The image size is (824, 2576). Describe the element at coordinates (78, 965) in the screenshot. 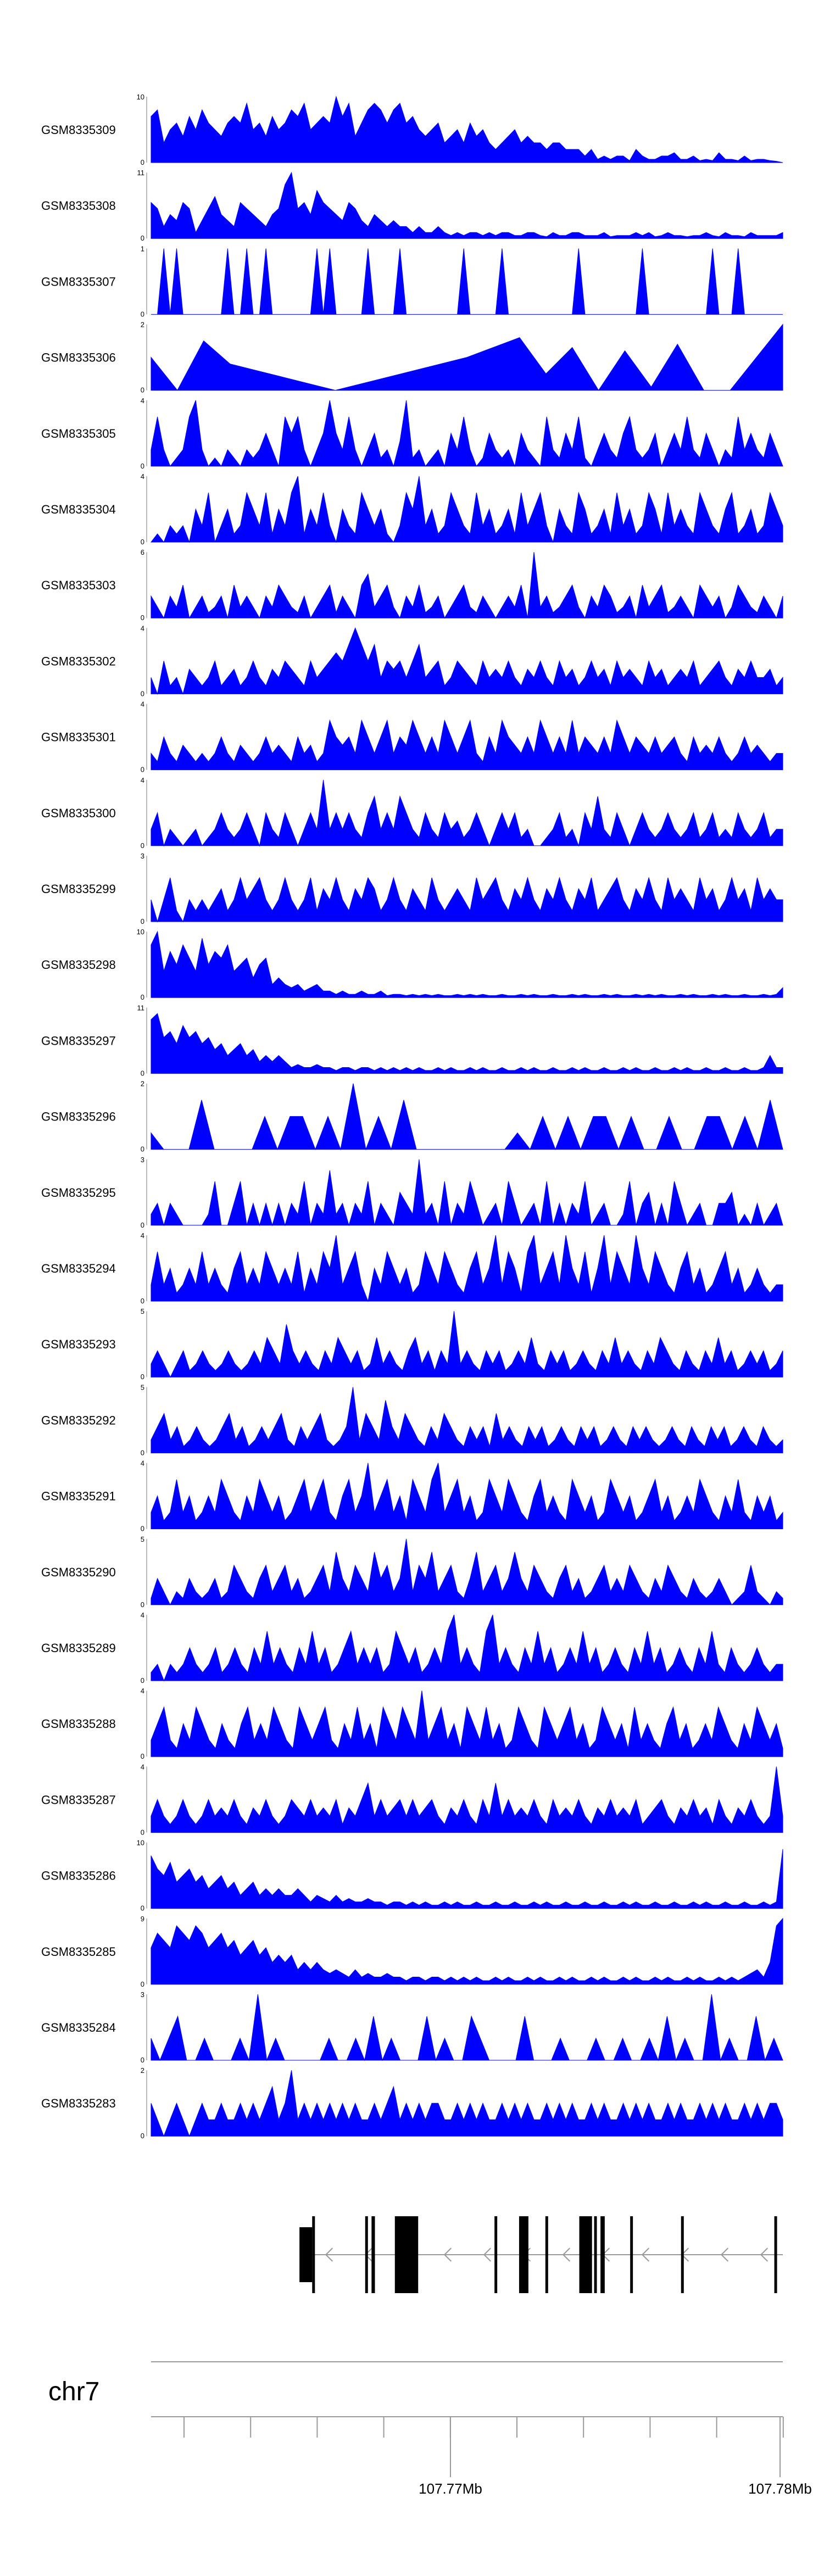

I see `track-label: GSM8335298` at that location.